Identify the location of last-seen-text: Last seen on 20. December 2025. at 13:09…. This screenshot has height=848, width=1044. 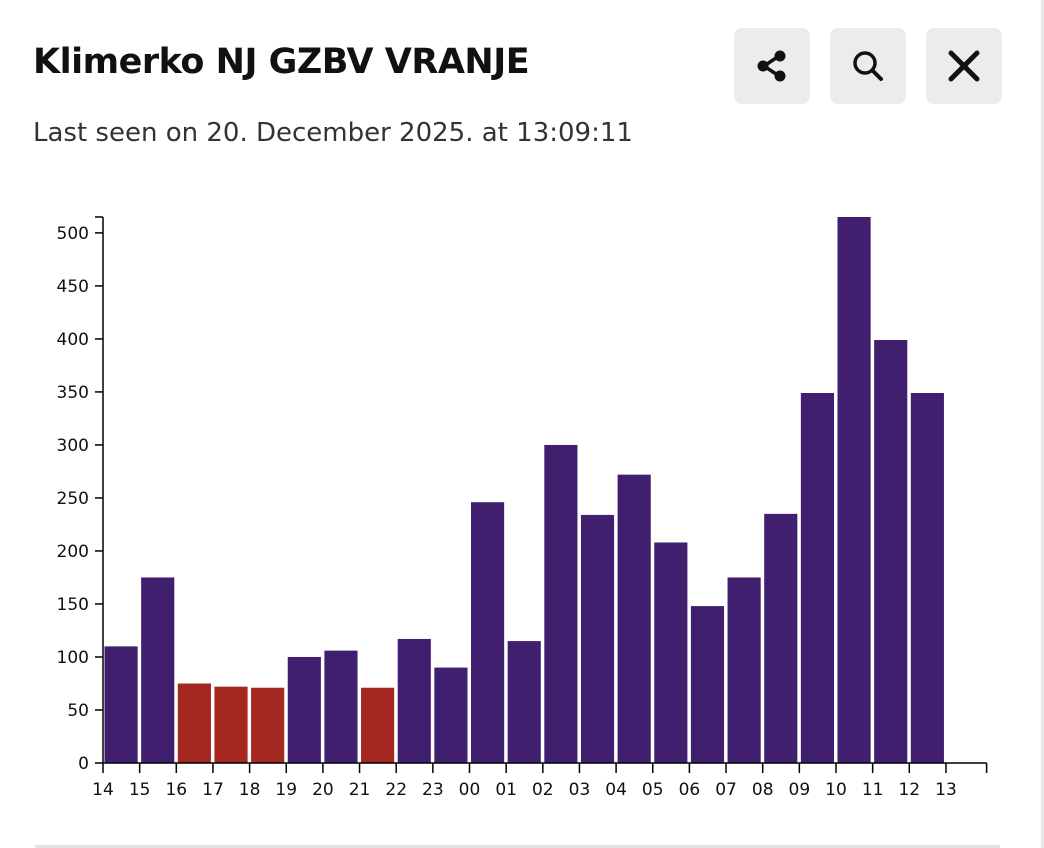
(333, 133).